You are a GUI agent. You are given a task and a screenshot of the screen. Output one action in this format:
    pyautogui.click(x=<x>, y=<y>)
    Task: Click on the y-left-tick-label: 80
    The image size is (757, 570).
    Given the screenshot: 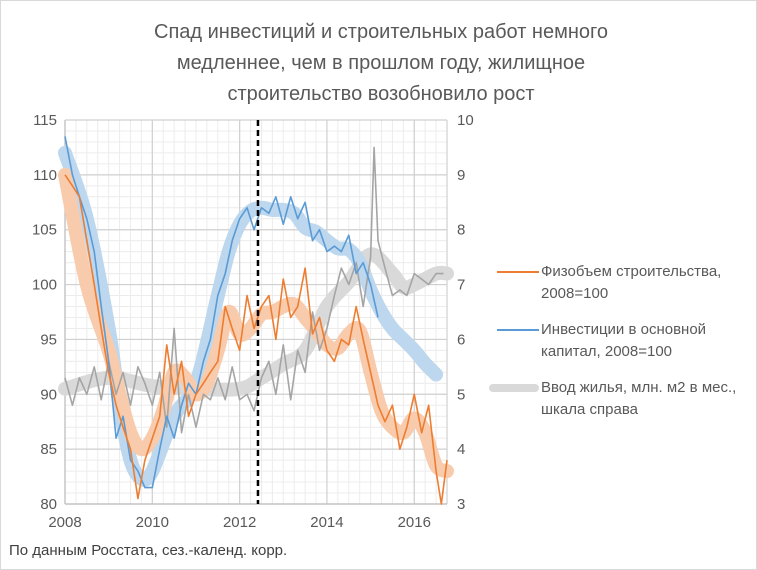 What is the action you would take?
    pyautogui.click(x=48, y=504)
    